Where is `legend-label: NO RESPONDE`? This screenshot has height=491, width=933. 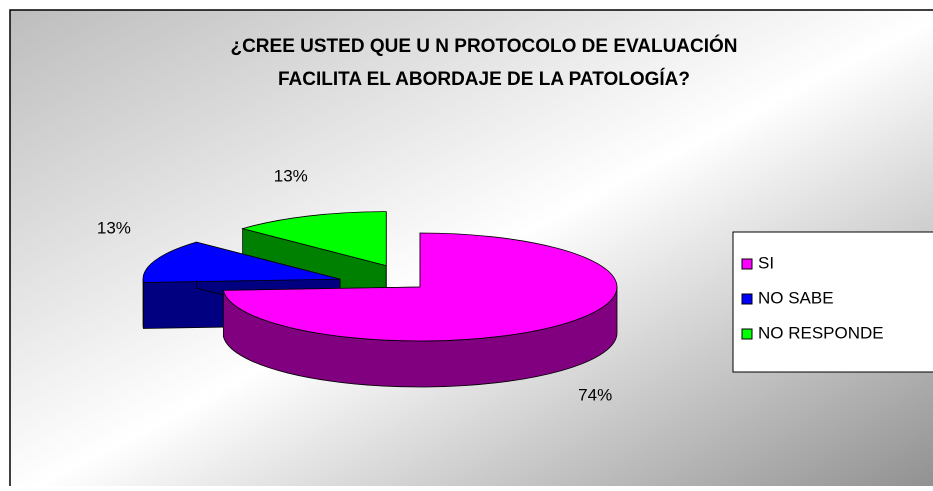 legend-label: NO RESPONDE is located at coordinates (821, 332).